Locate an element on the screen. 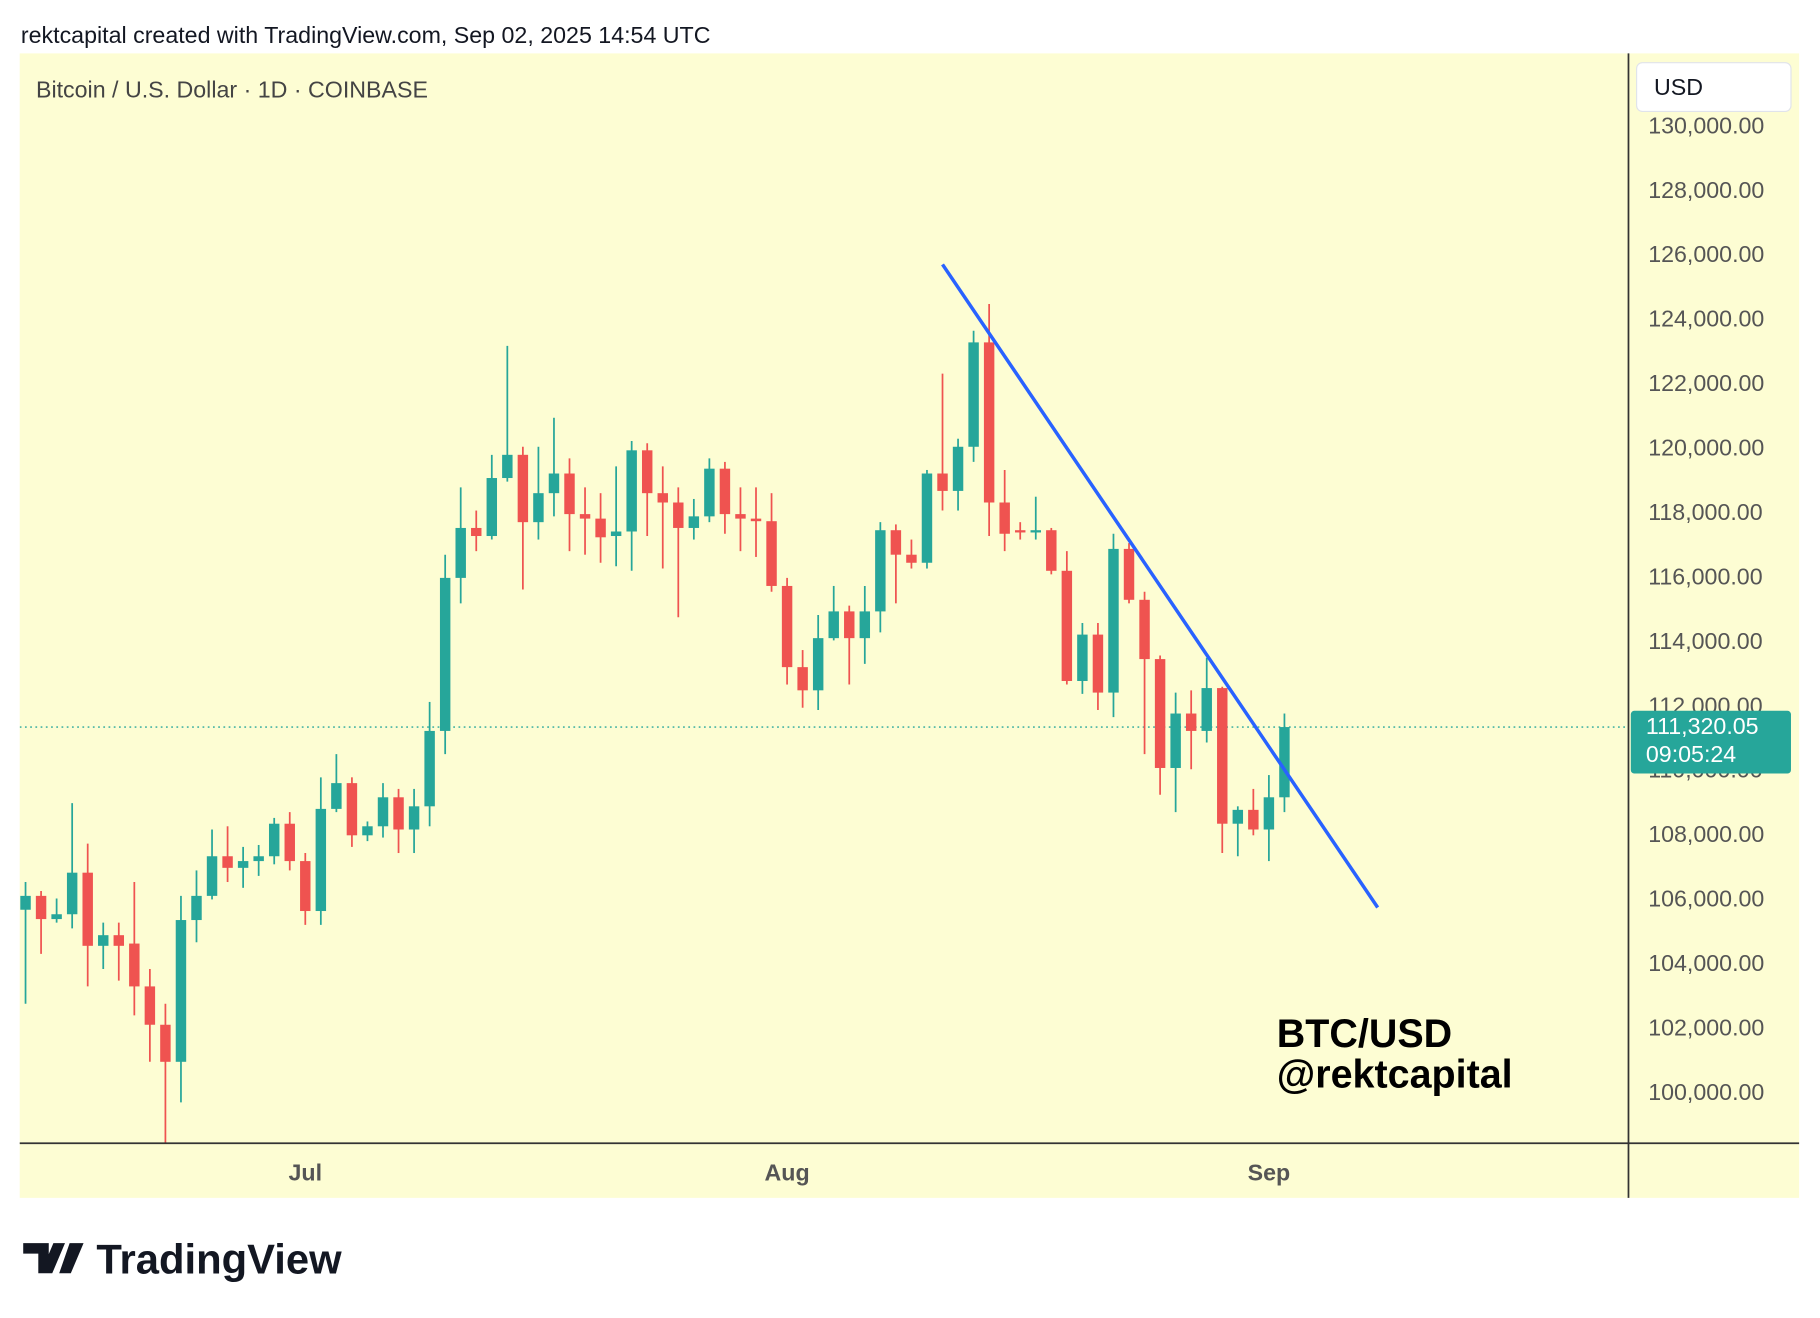  last-price-label: 111,320.05 is located at coordinates (1702, 726).